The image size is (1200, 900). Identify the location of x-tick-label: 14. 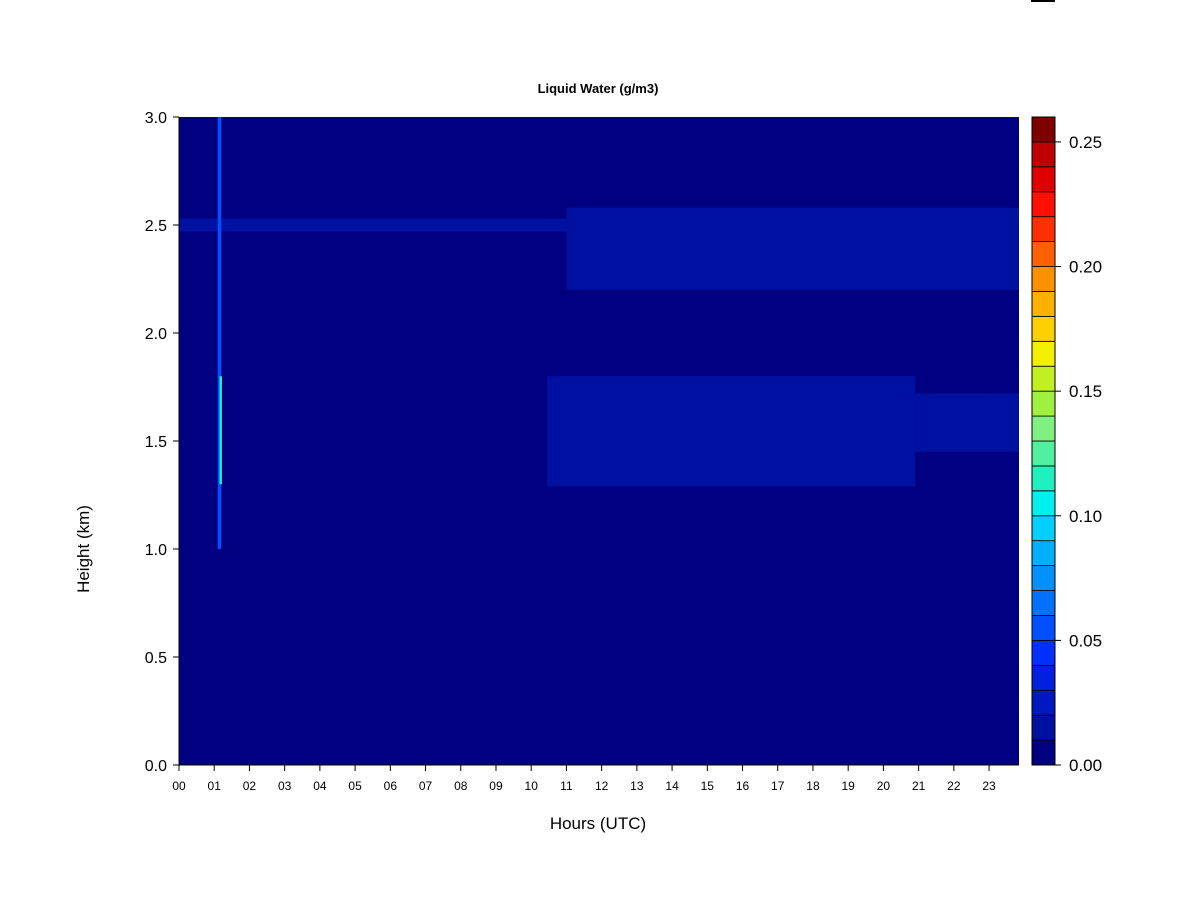
(672, 786).